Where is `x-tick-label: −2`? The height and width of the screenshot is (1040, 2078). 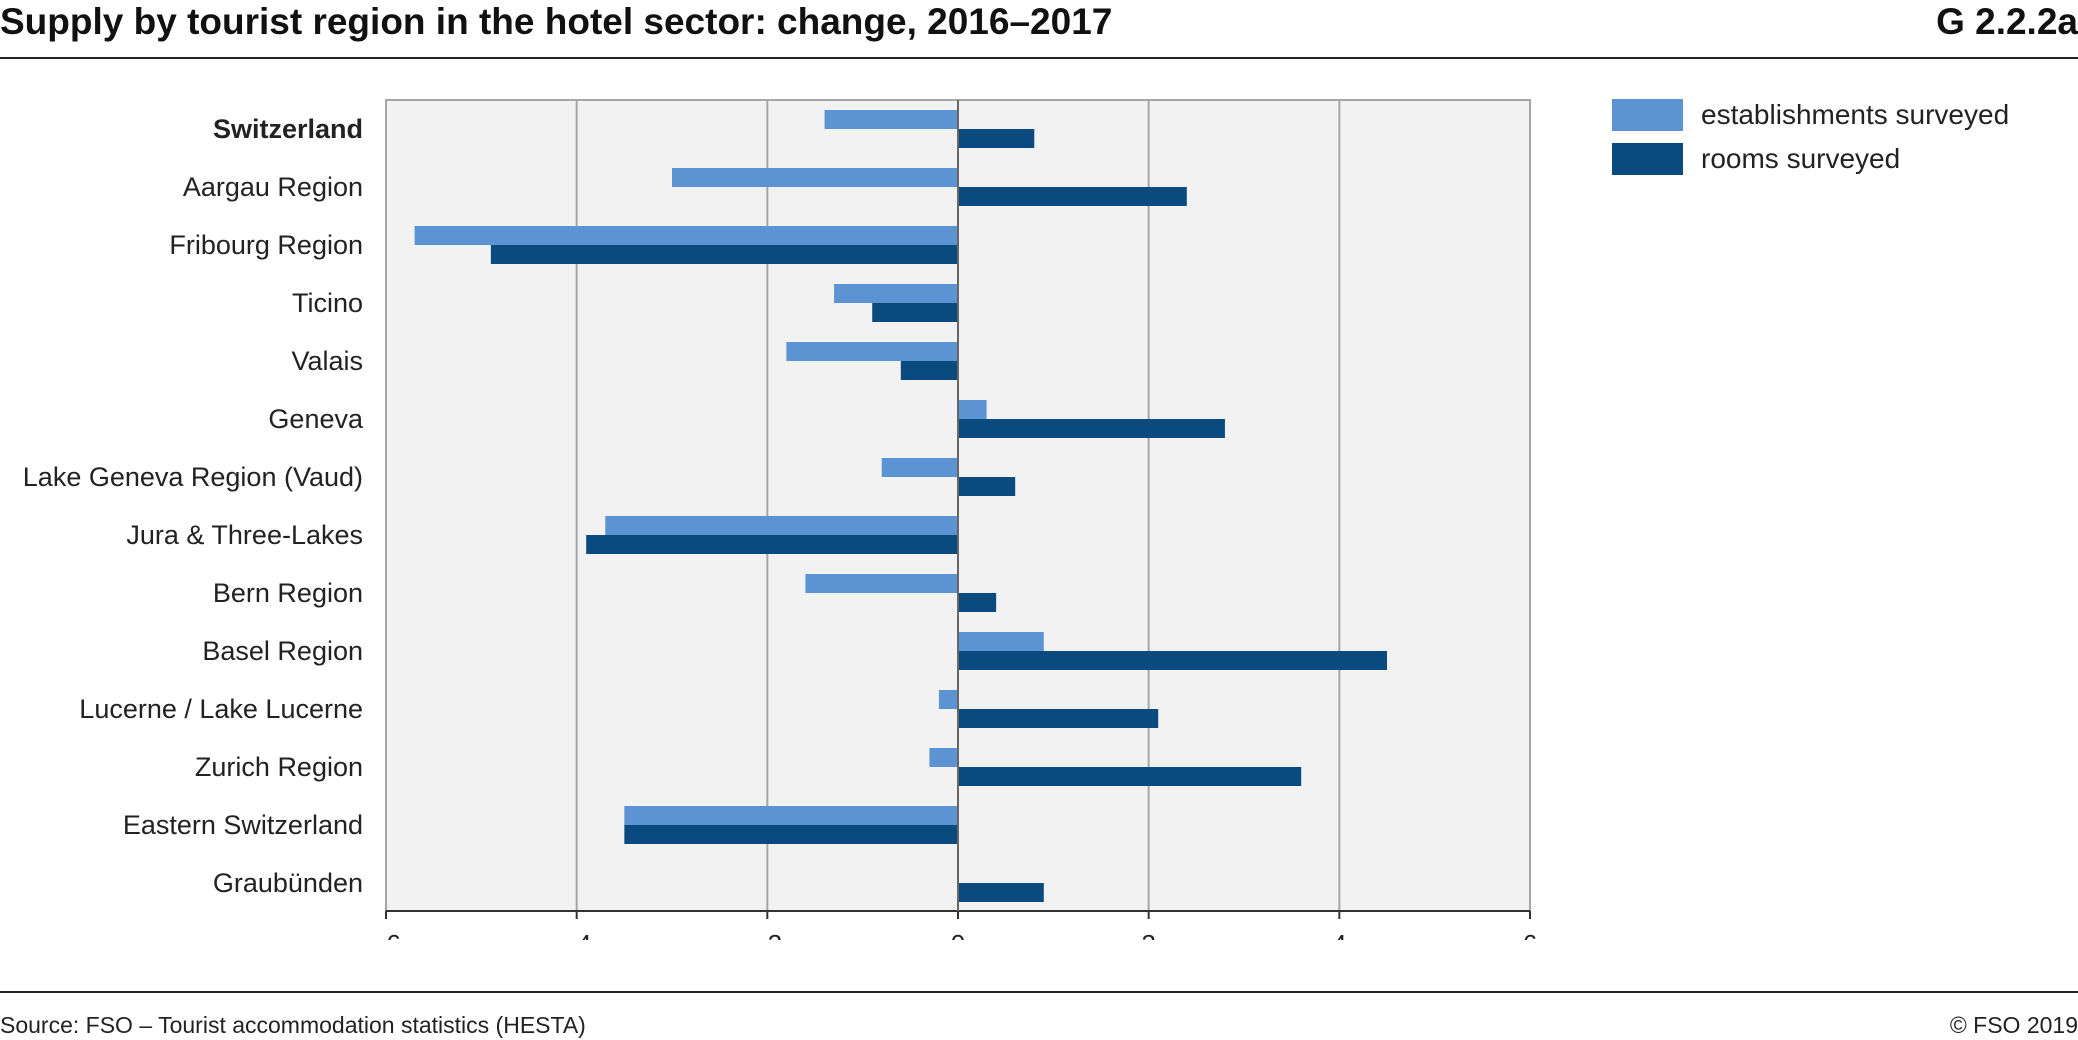
x-tick-label: −2 is located at coordinates (768, 934).